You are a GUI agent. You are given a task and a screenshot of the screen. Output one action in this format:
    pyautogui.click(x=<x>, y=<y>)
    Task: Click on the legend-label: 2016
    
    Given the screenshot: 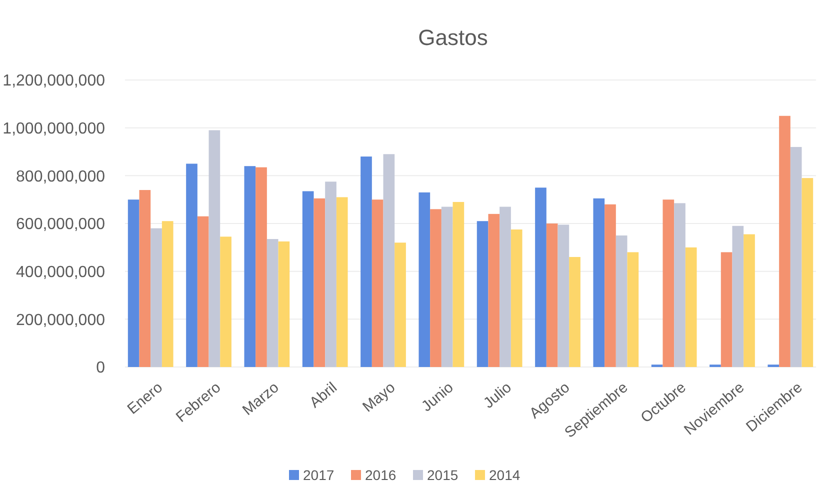 What is the action you would take?
    pyautogui.click(x=380, y=474)
    